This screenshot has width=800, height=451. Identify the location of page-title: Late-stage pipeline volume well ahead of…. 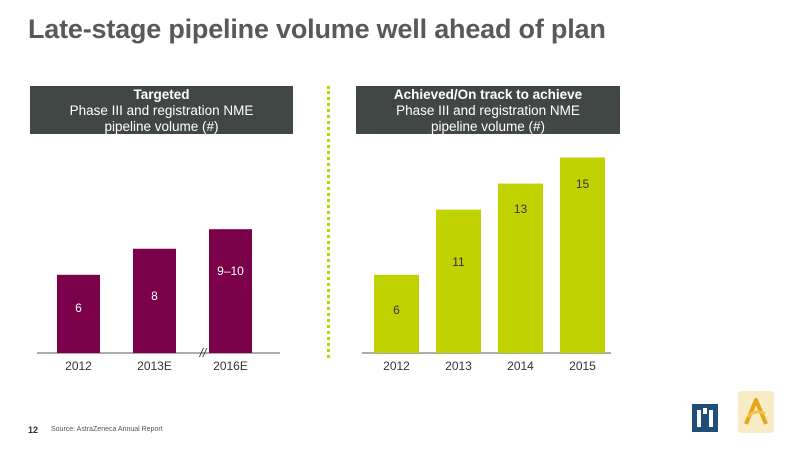
(317, 29).